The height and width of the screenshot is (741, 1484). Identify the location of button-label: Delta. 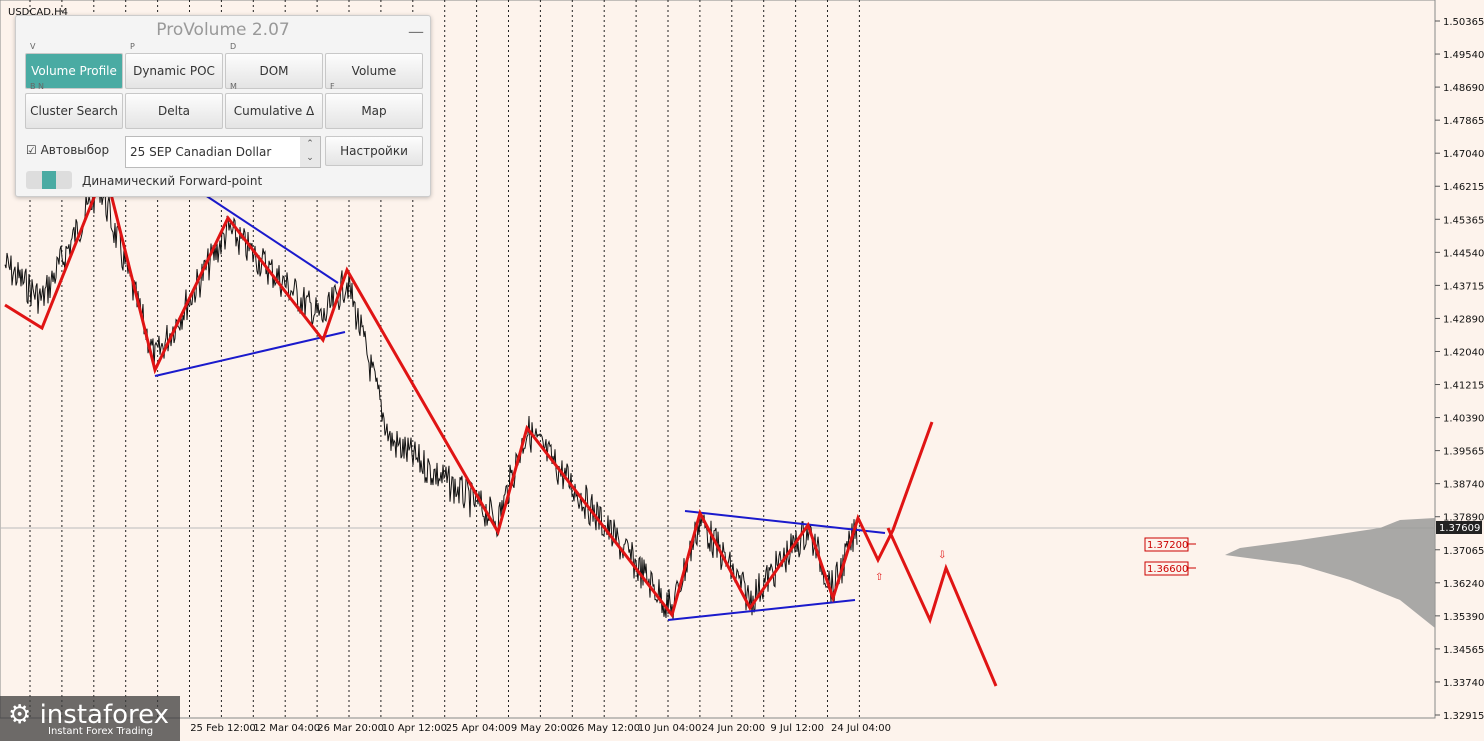
(173, 111).